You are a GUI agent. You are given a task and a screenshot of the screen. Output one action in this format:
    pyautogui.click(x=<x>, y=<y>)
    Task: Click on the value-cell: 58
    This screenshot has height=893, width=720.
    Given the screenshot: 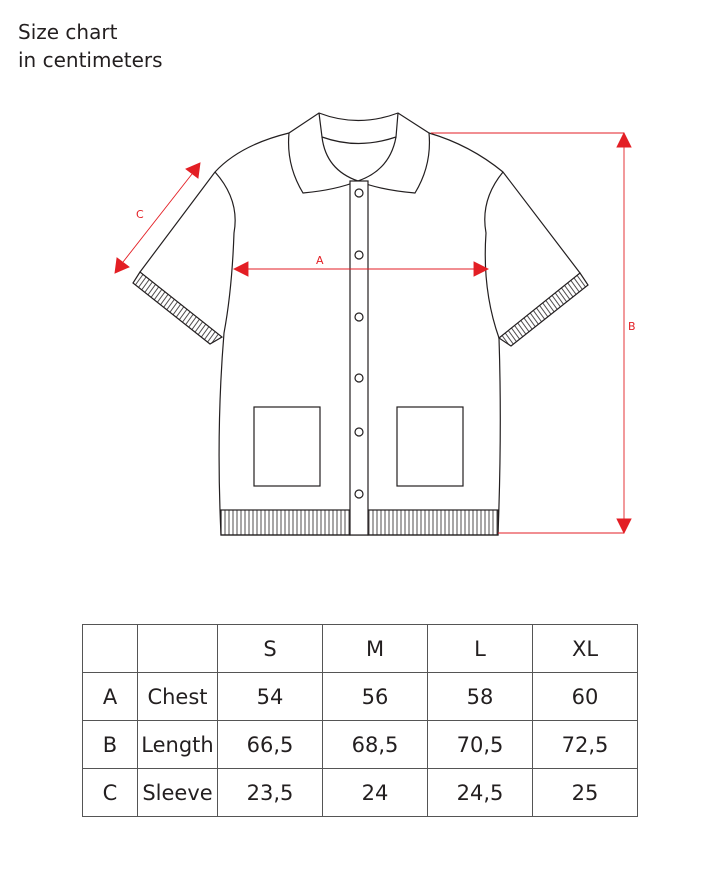 What is the action you would take?
    pyautogui.click(x=480, y=696)
    